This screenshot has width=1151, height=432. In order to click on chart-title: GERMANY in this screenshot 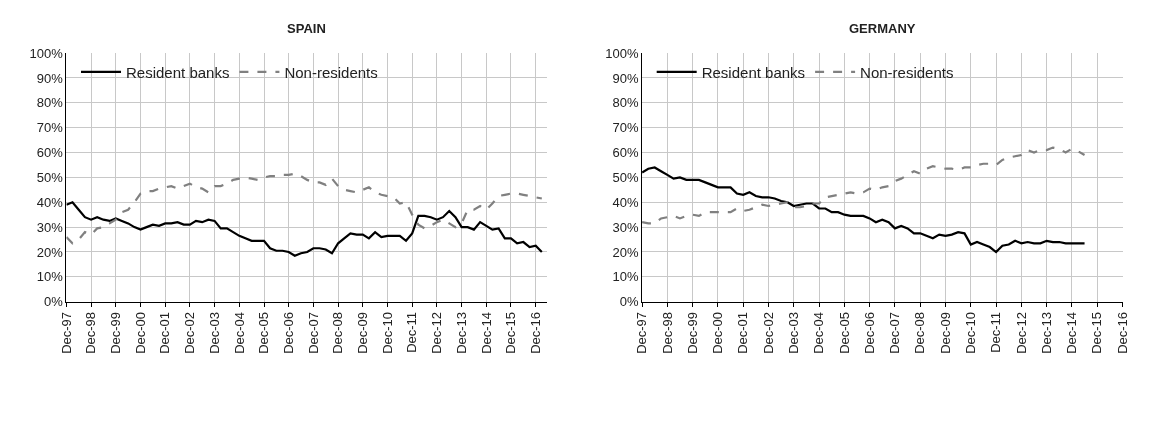, I will do `click(882, 28)`.